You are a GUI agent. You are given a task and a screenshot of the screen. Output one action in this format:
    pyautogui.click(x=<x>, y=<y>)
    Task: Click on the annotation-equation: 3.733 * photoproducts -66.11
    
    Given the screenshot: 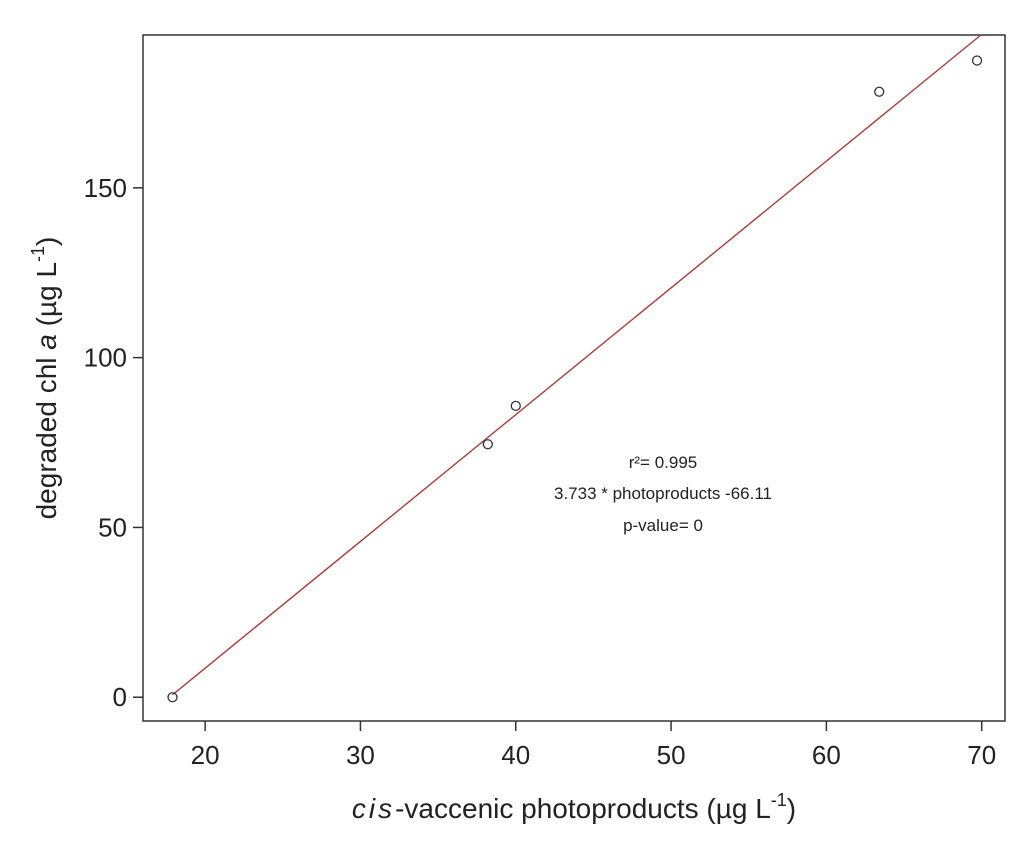 What is the action you would take?
    pyautogui.click(x=663, y=493)
    